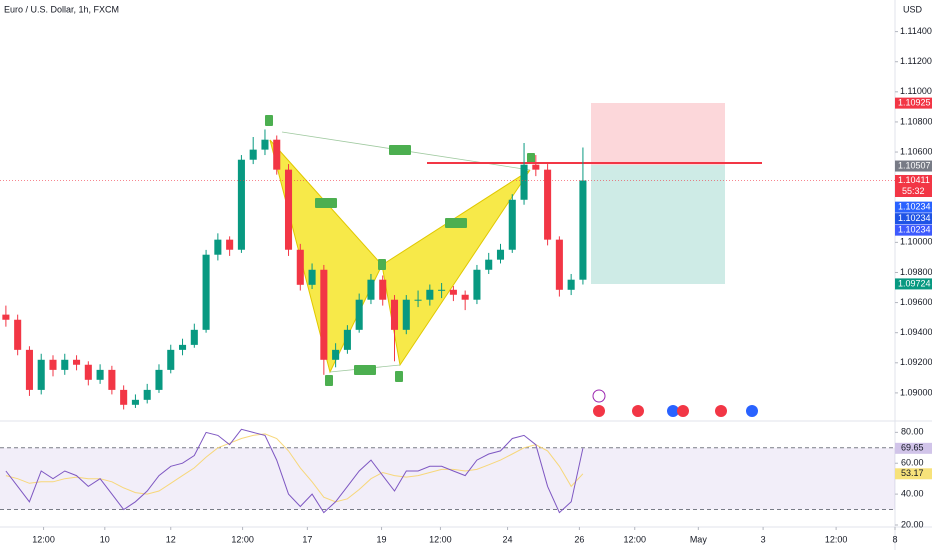  I want to click on y-tick-label: 1.09000, so click(916, 392).